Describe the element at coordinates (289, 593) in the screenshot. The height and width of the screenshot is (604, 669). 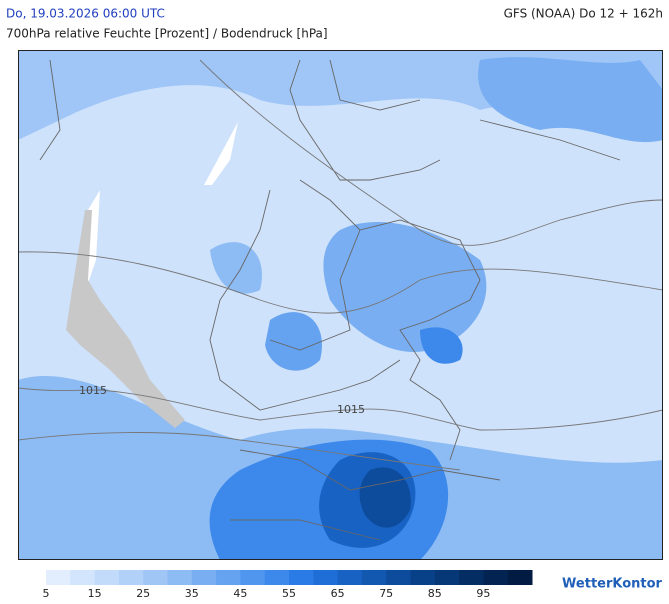
I see `legend-tick-label: 55` at that location.